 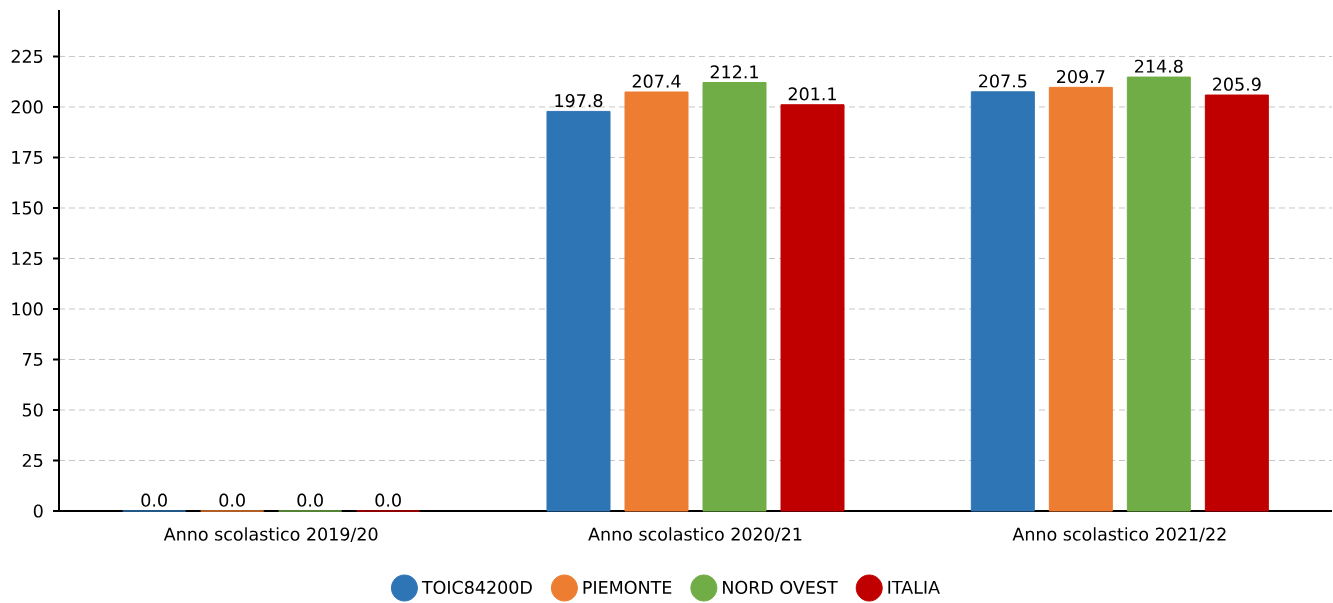 What do you see at coordinates (1237, 84) in the screenshot?
I see `data-label: 205.9` at bounding box center [1237, 84].